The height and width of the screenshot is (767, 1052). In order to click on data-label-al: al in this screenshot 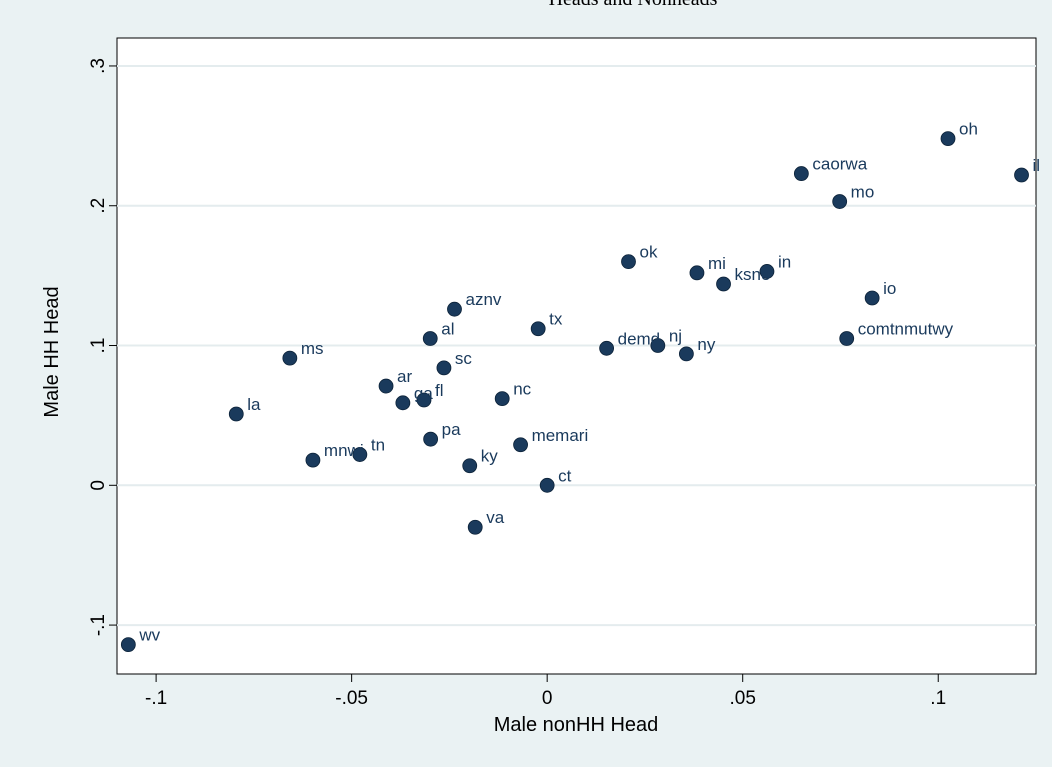, I will do `click(447, 329)`.